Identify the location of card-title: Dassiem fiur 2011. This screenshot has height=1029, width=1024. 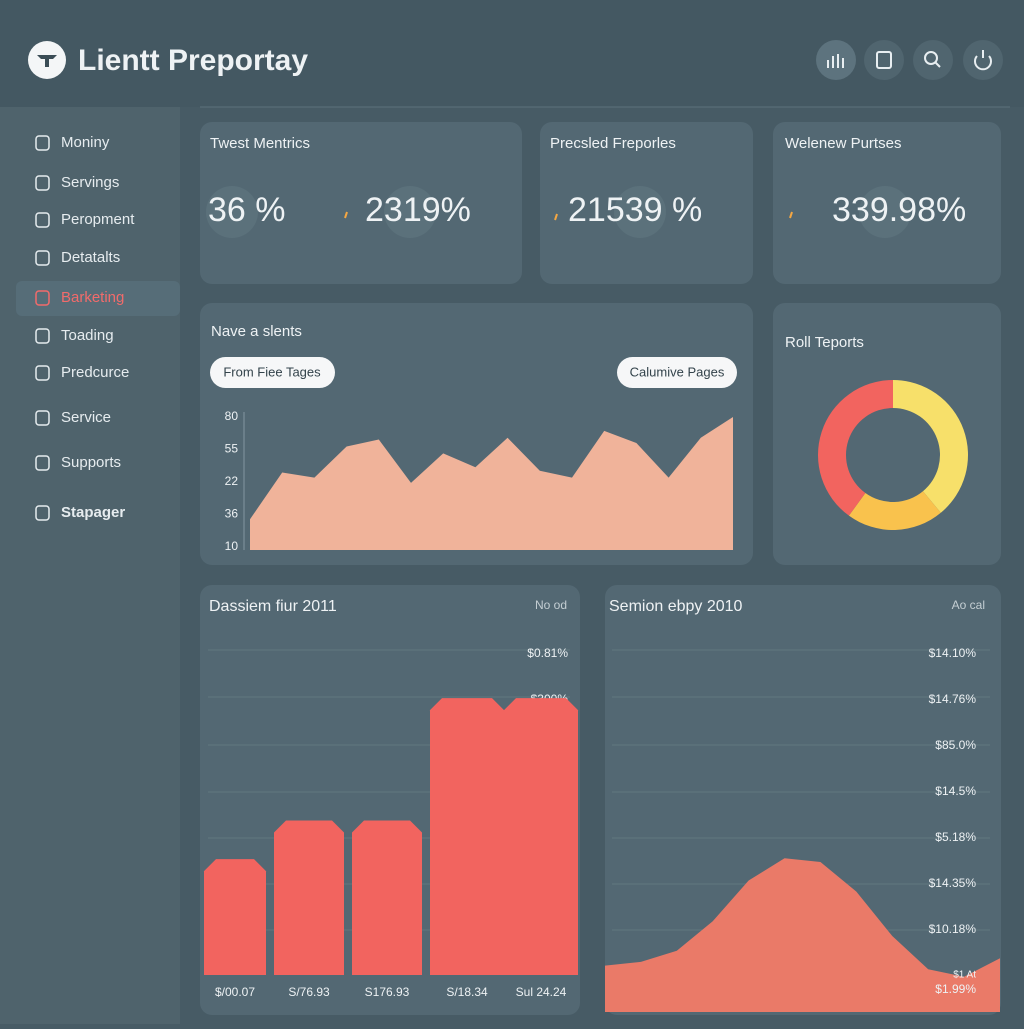
(273, 606).